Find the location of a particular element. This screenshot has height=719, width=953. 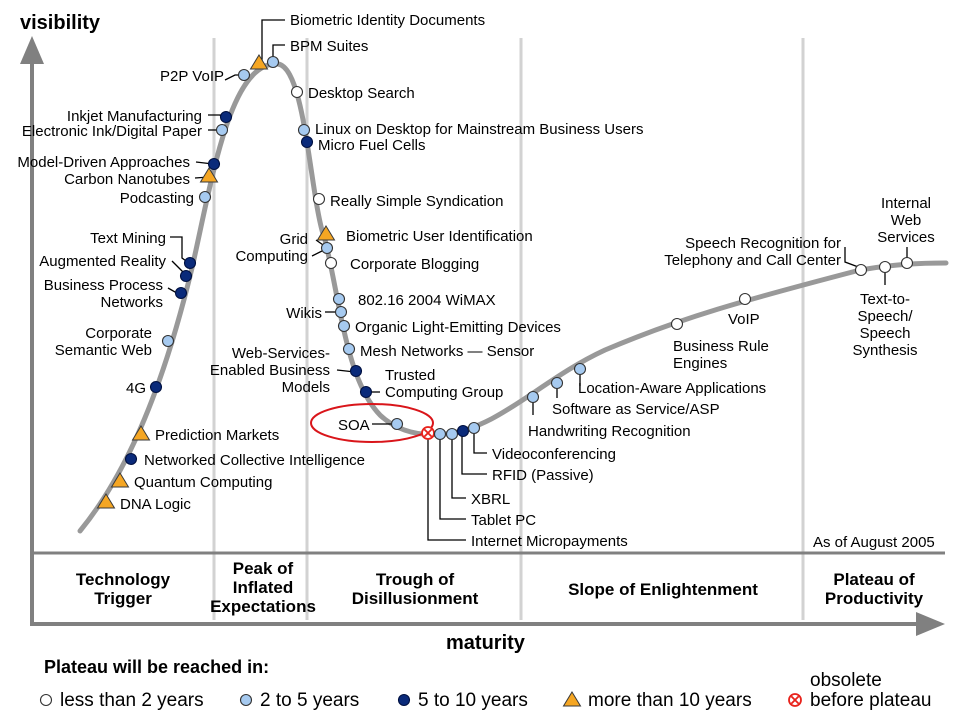

legend-title: Plateau will be reached in: is located at coordinates (156, 667).